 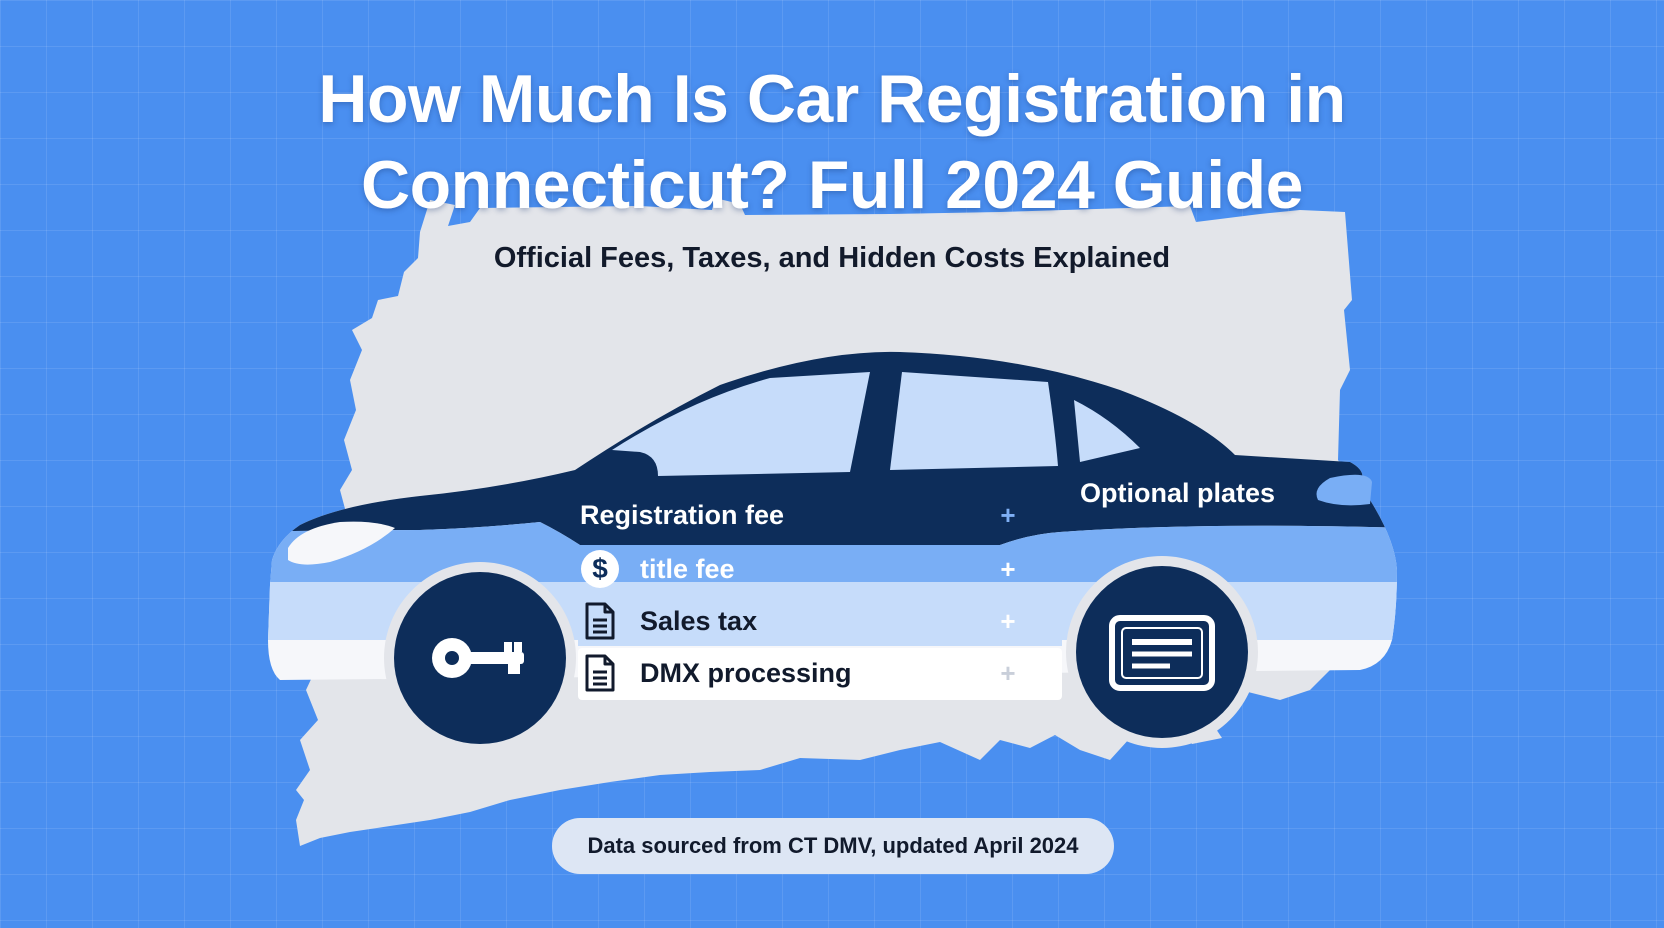 What do you see at coordinates (832, 99) in the screenshot?
I see `title-line-1: How Much Is Car Registration in` at bounding box center [832, 99].